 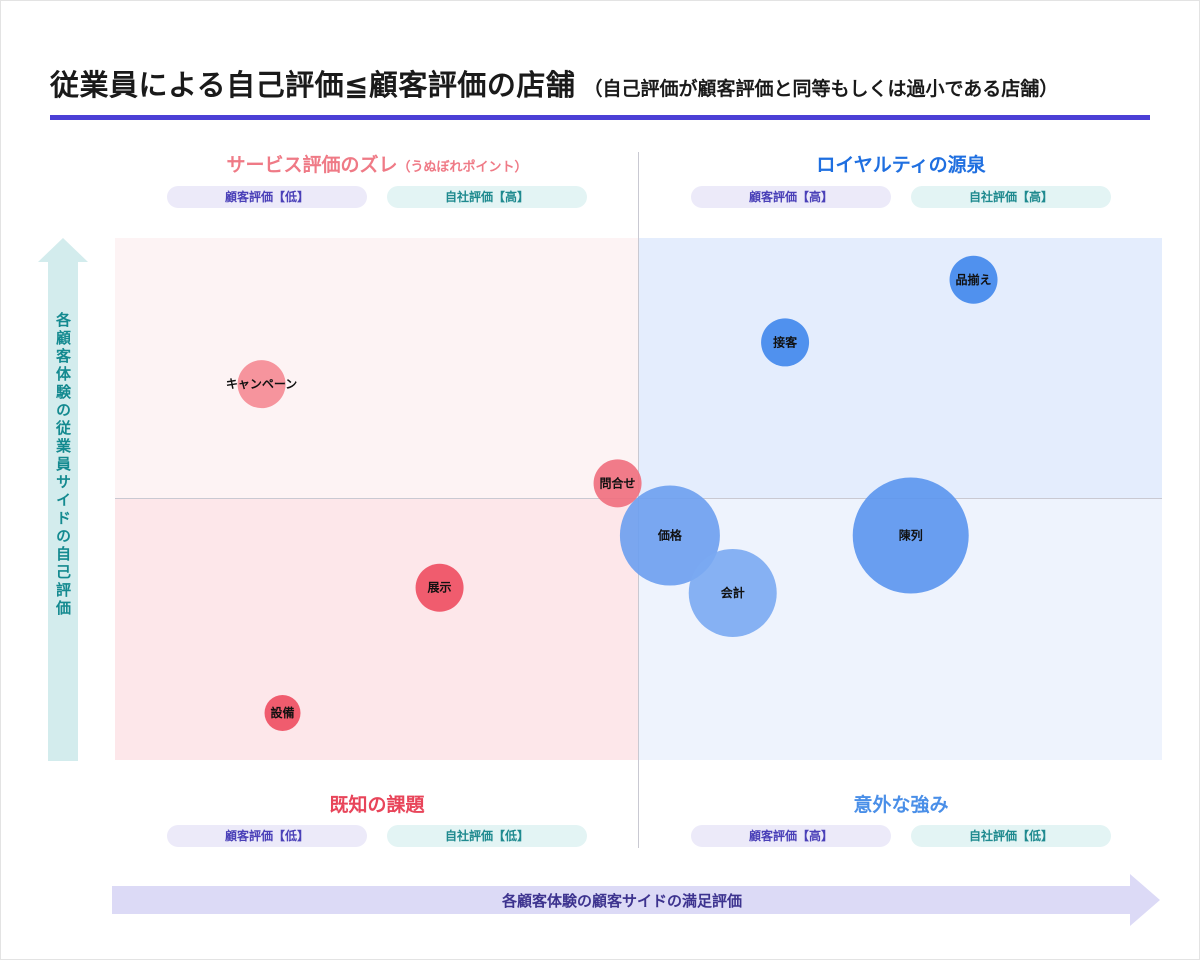 What do you see at coordinates (377, 805) in the screenshot?
I see `quadrant-bottom-left-label: 既知の課題` at bounding box center [377, 805].